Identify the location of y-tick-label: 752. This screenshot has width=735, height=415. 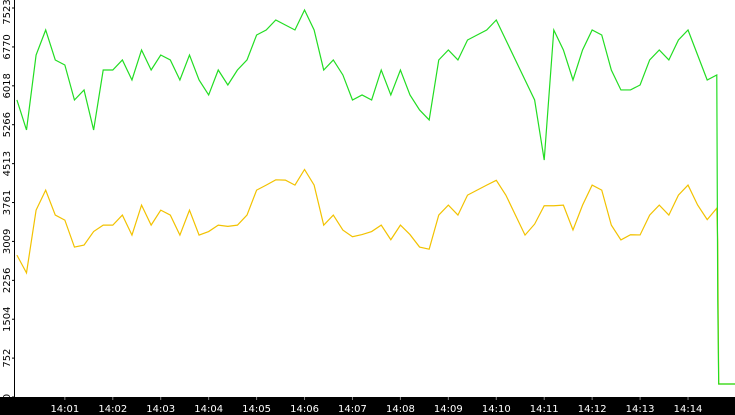
(7, 358).